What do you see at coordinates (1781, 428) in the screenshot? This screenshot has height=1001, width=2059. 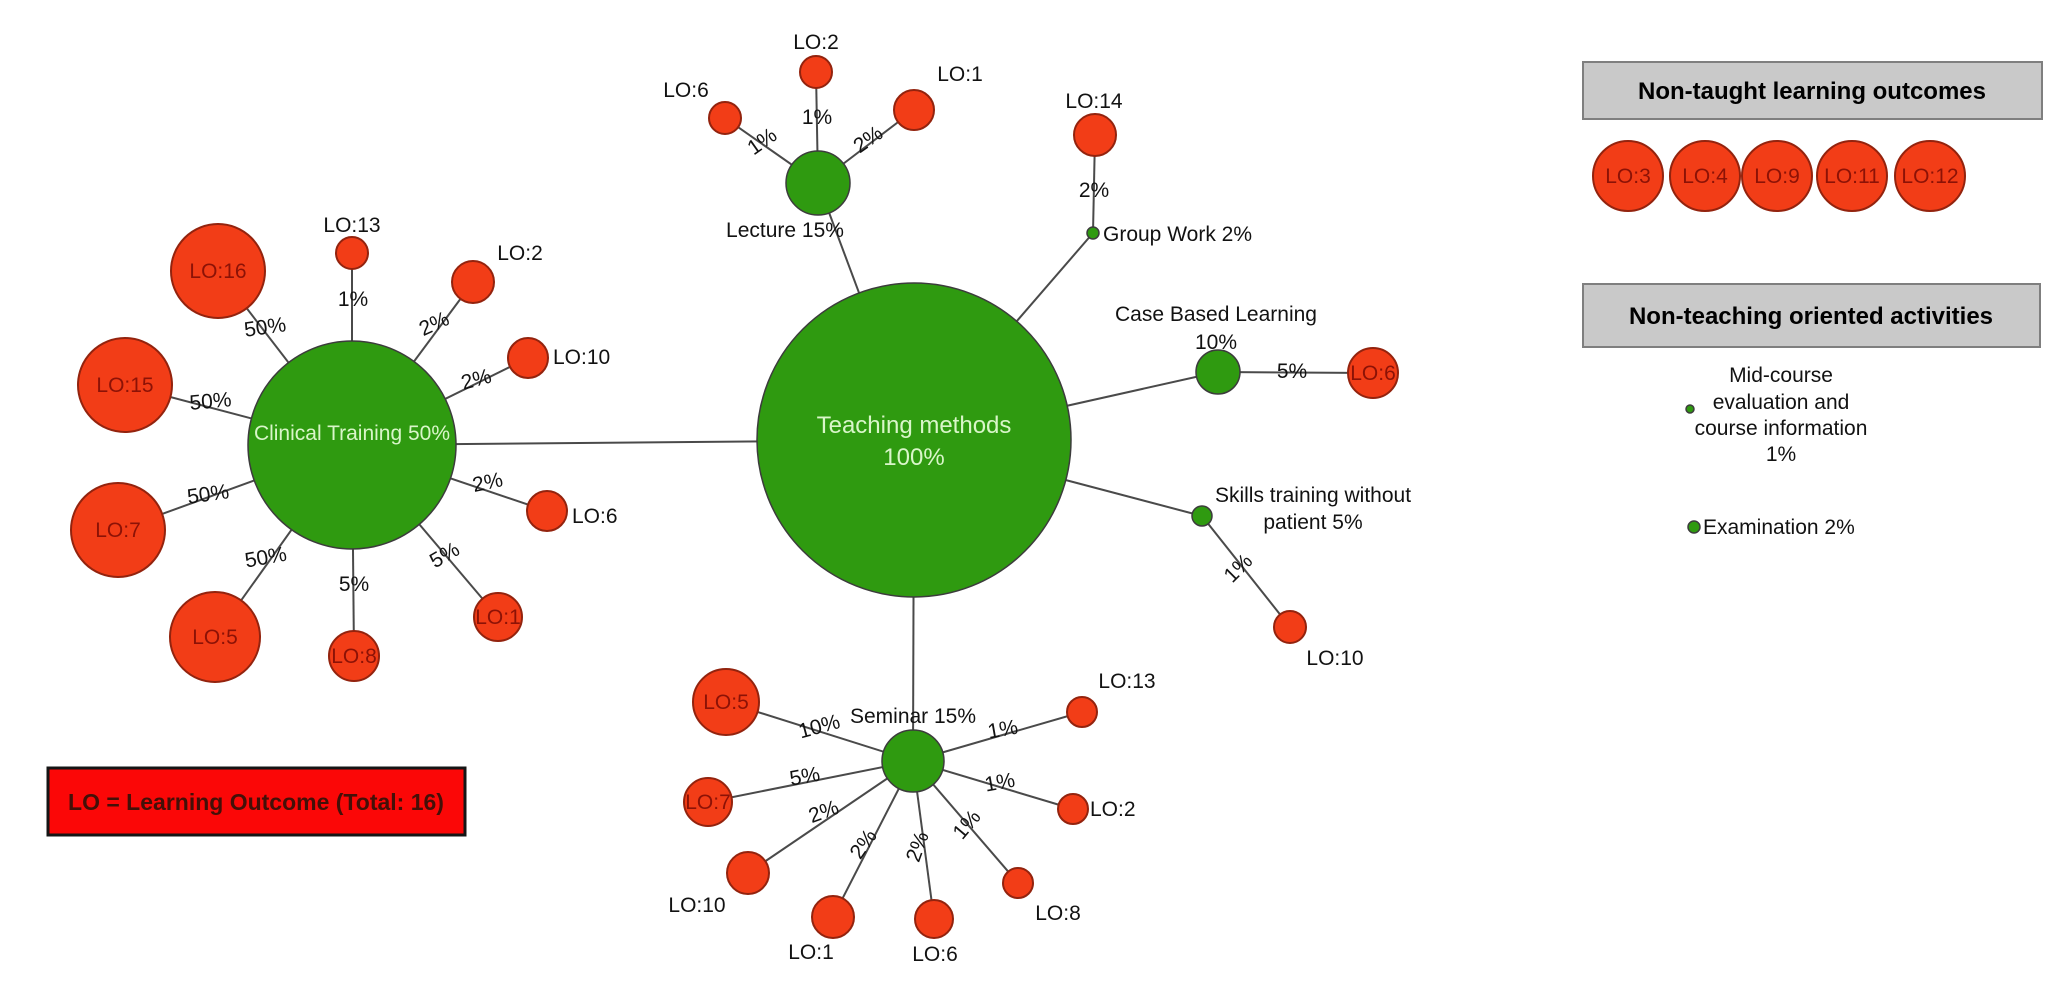 I see `mid-course-line3: course information` at bounding box center [1781, 428].